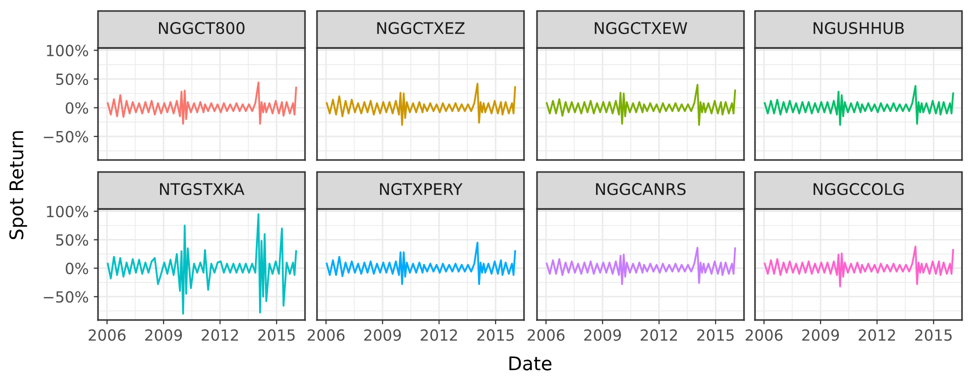 Image resolution: width=975 pixels, height=390 pixels. I want to click on chart-title: NGGCTXEW, so click(641, 28).